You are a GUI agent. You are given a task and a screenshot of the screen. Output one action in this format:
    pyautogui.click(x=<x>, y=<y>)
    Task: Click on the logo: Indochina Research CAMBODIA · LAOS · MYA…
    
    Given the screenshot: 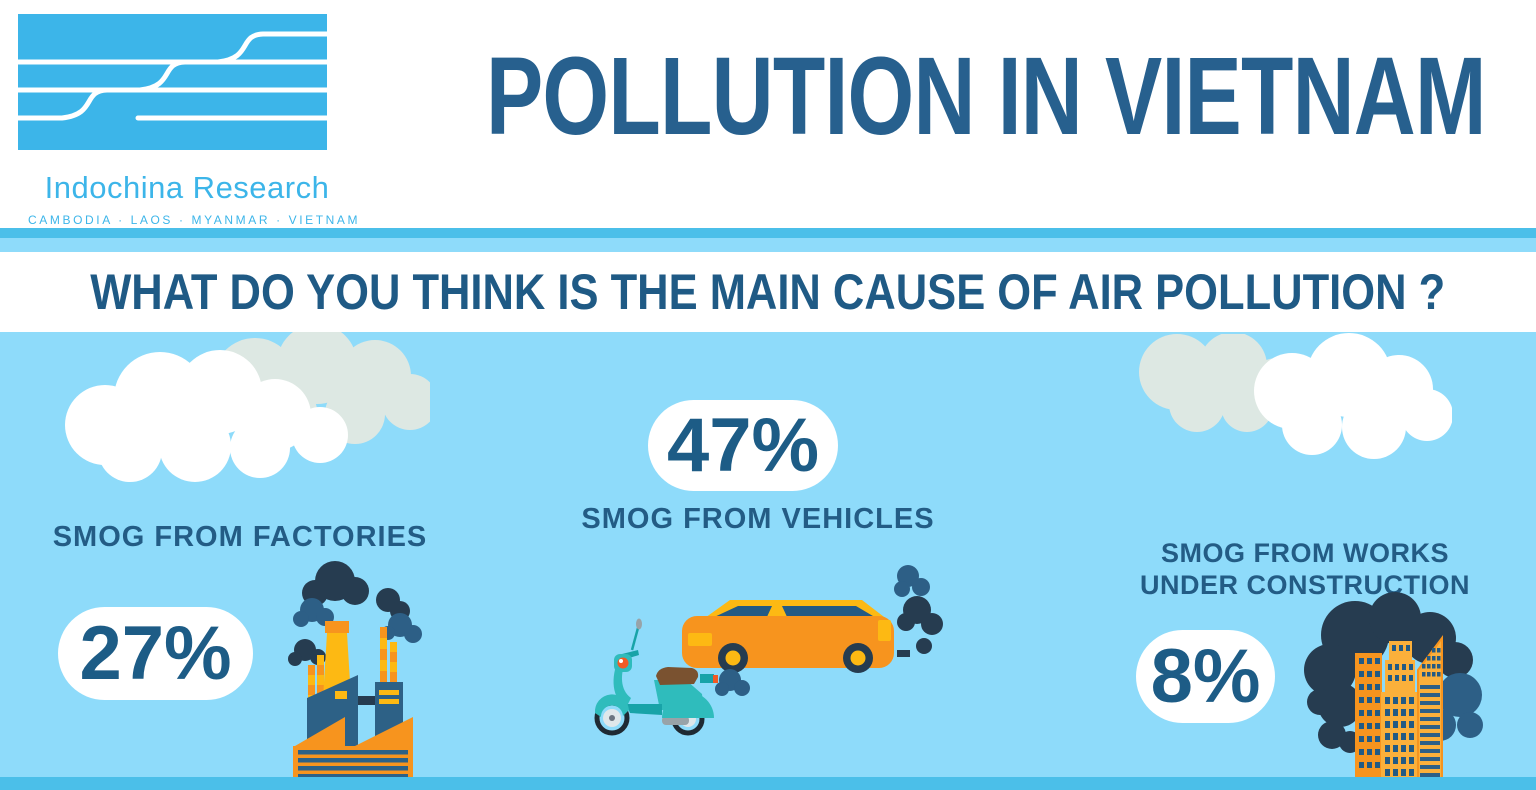 What is the action you would take?
    pyautogui.click(x=186, y=120)
    